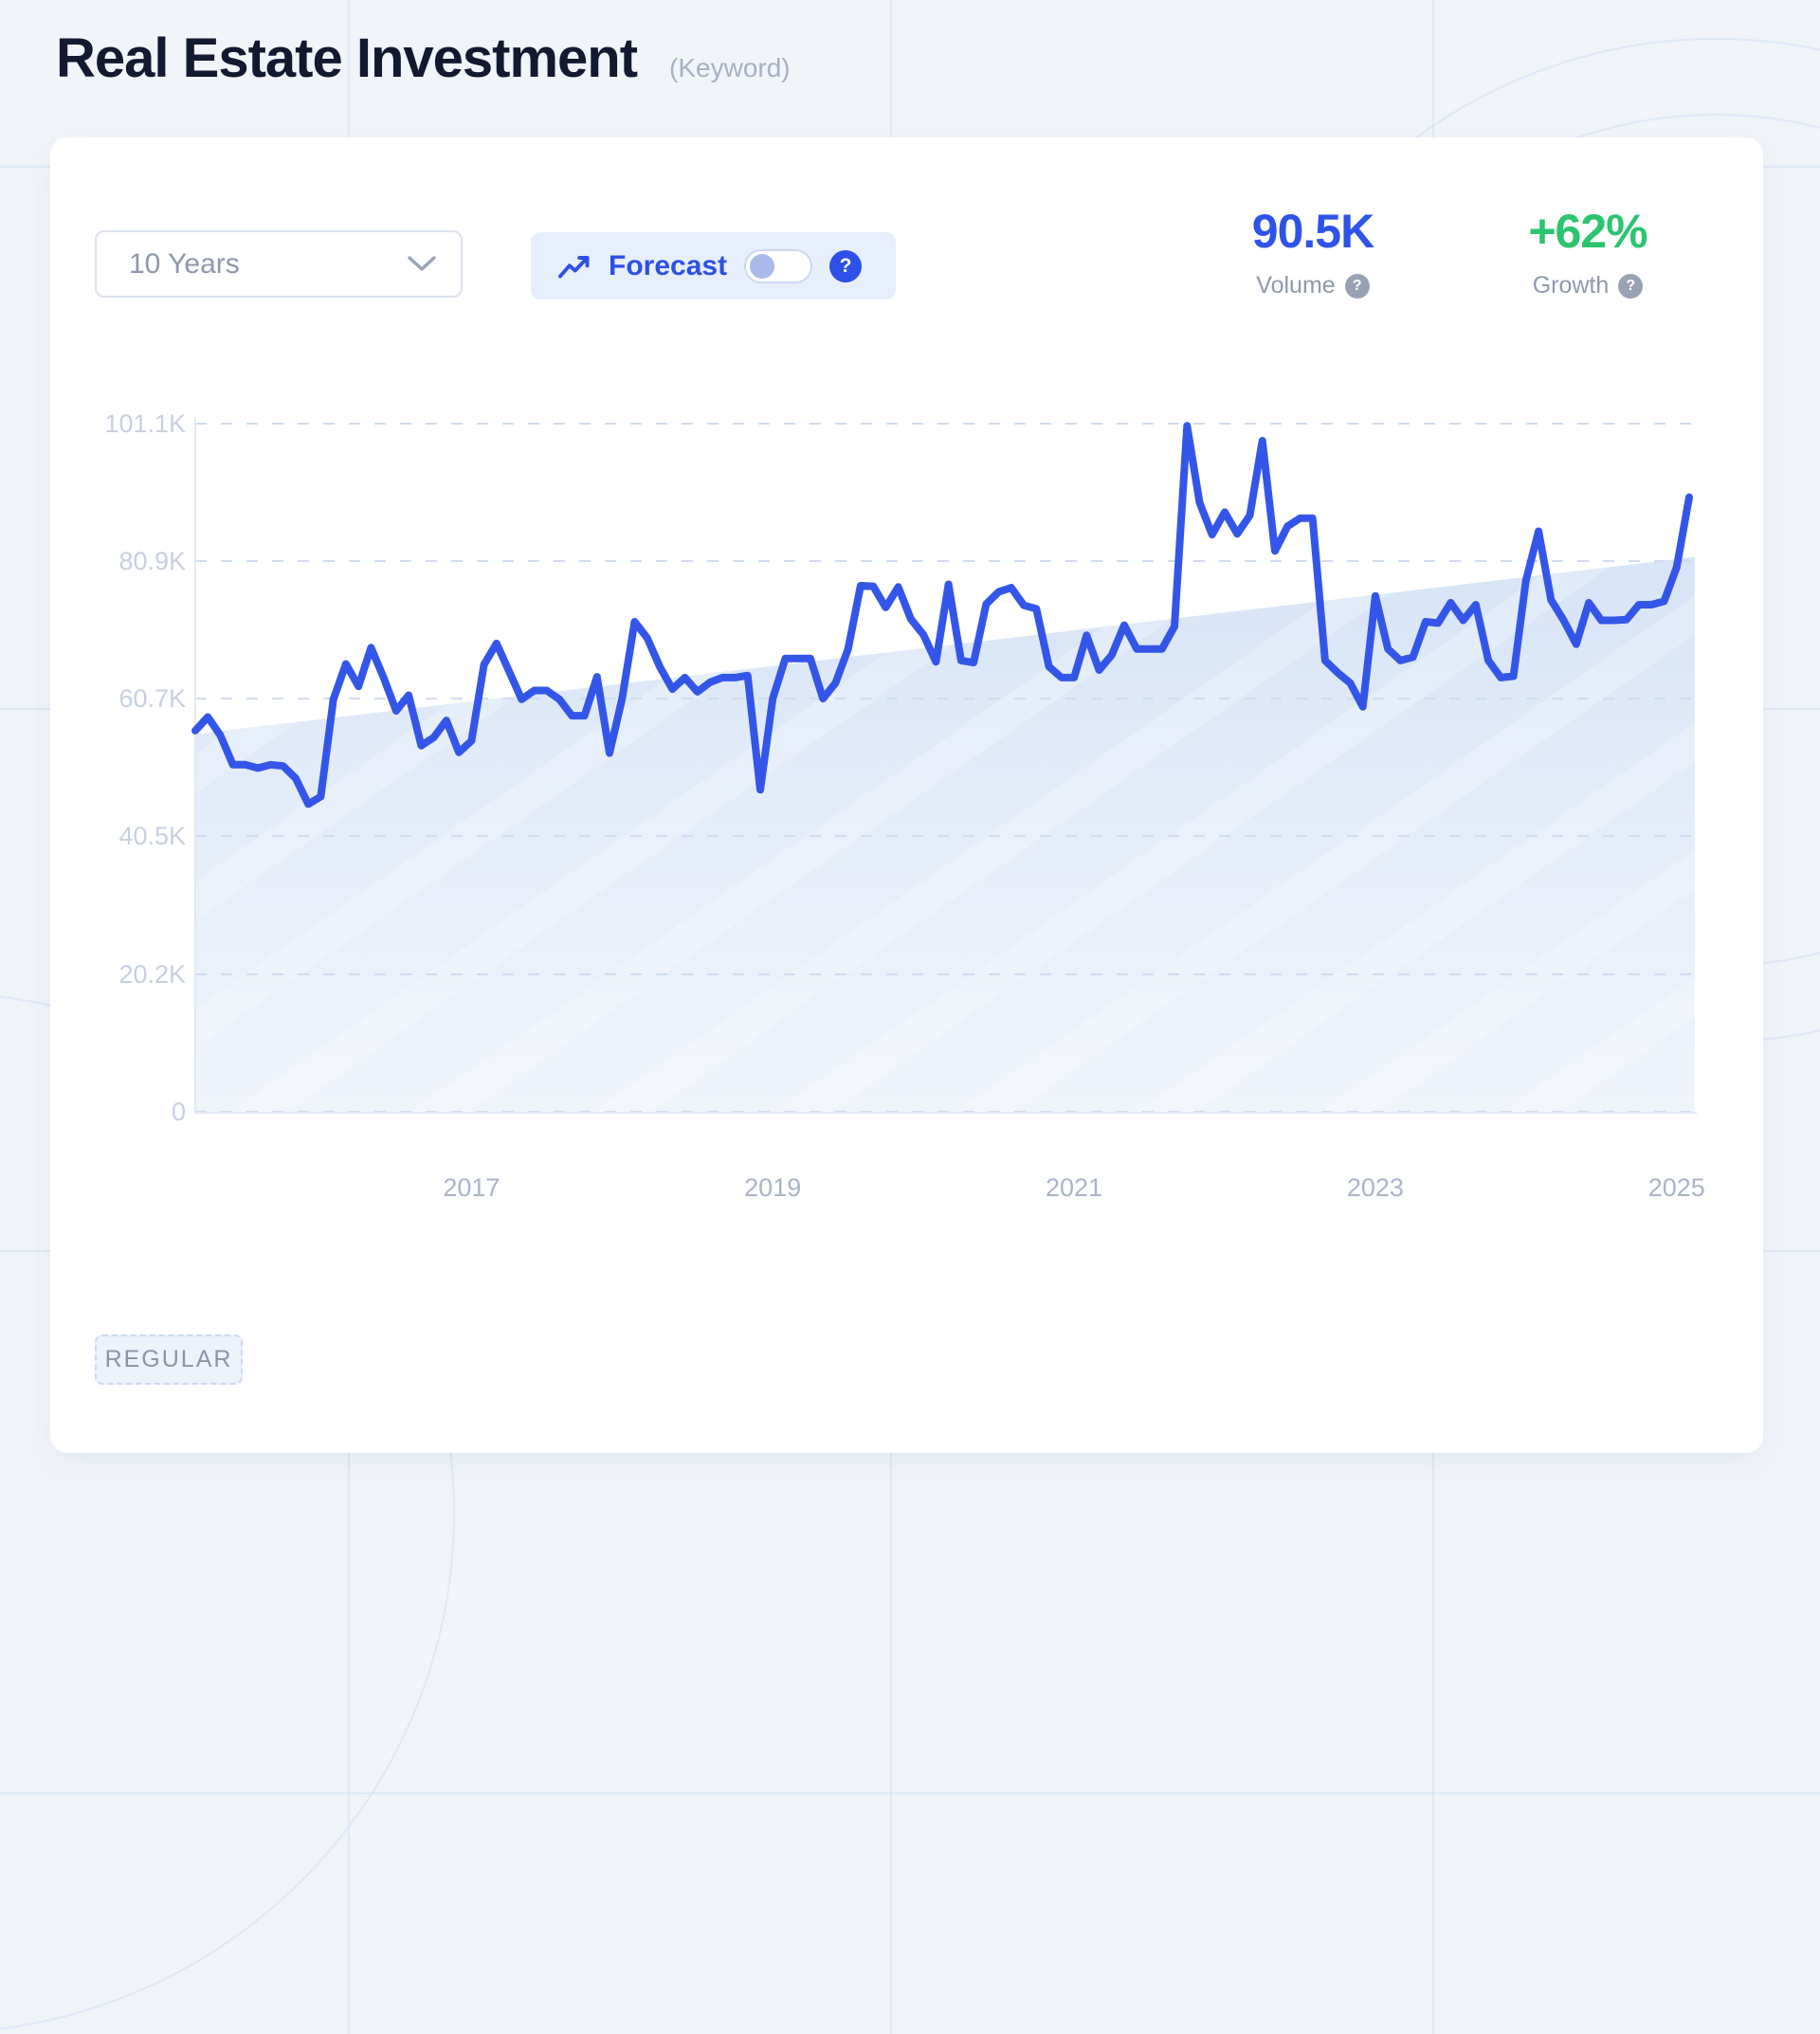 The height and width of the screenshot is (2034, 1820). Describe the element at coordinates (1357, 286) in the screenshot. I see `volume-help-icon: ?` at that location.